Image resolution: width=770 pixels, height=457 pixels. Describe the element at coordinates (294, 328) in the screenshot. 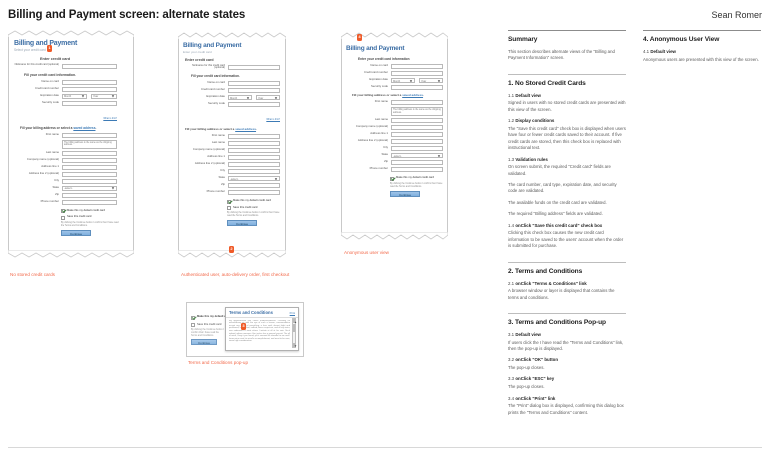

I see `scrollbar-thumb` at that location.